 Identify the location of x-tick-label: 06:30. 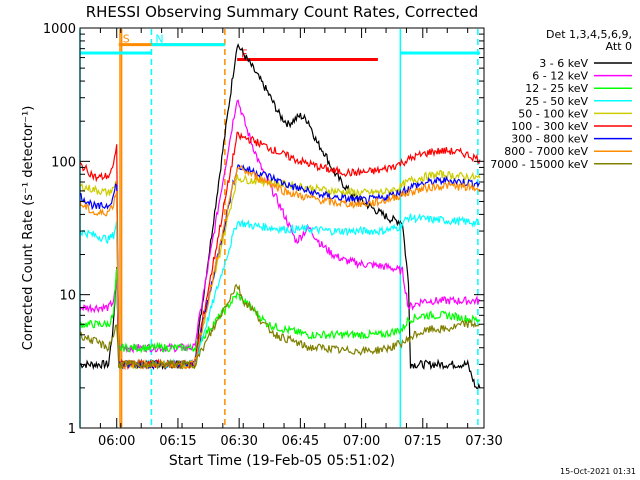
(238, 441).